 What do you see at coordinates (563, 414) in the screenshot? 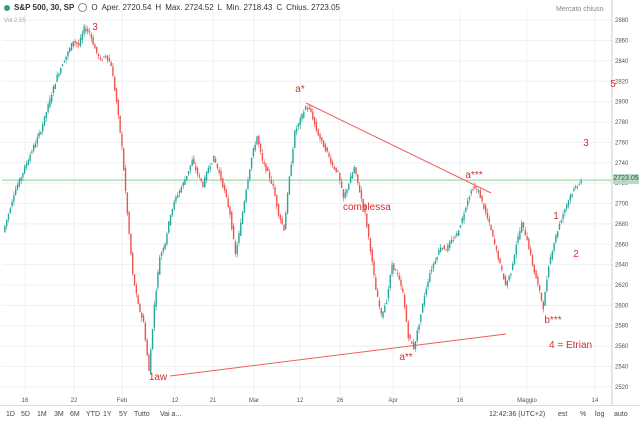
I see `extended-hours-toggle: est` at bounding box center [563, 414].